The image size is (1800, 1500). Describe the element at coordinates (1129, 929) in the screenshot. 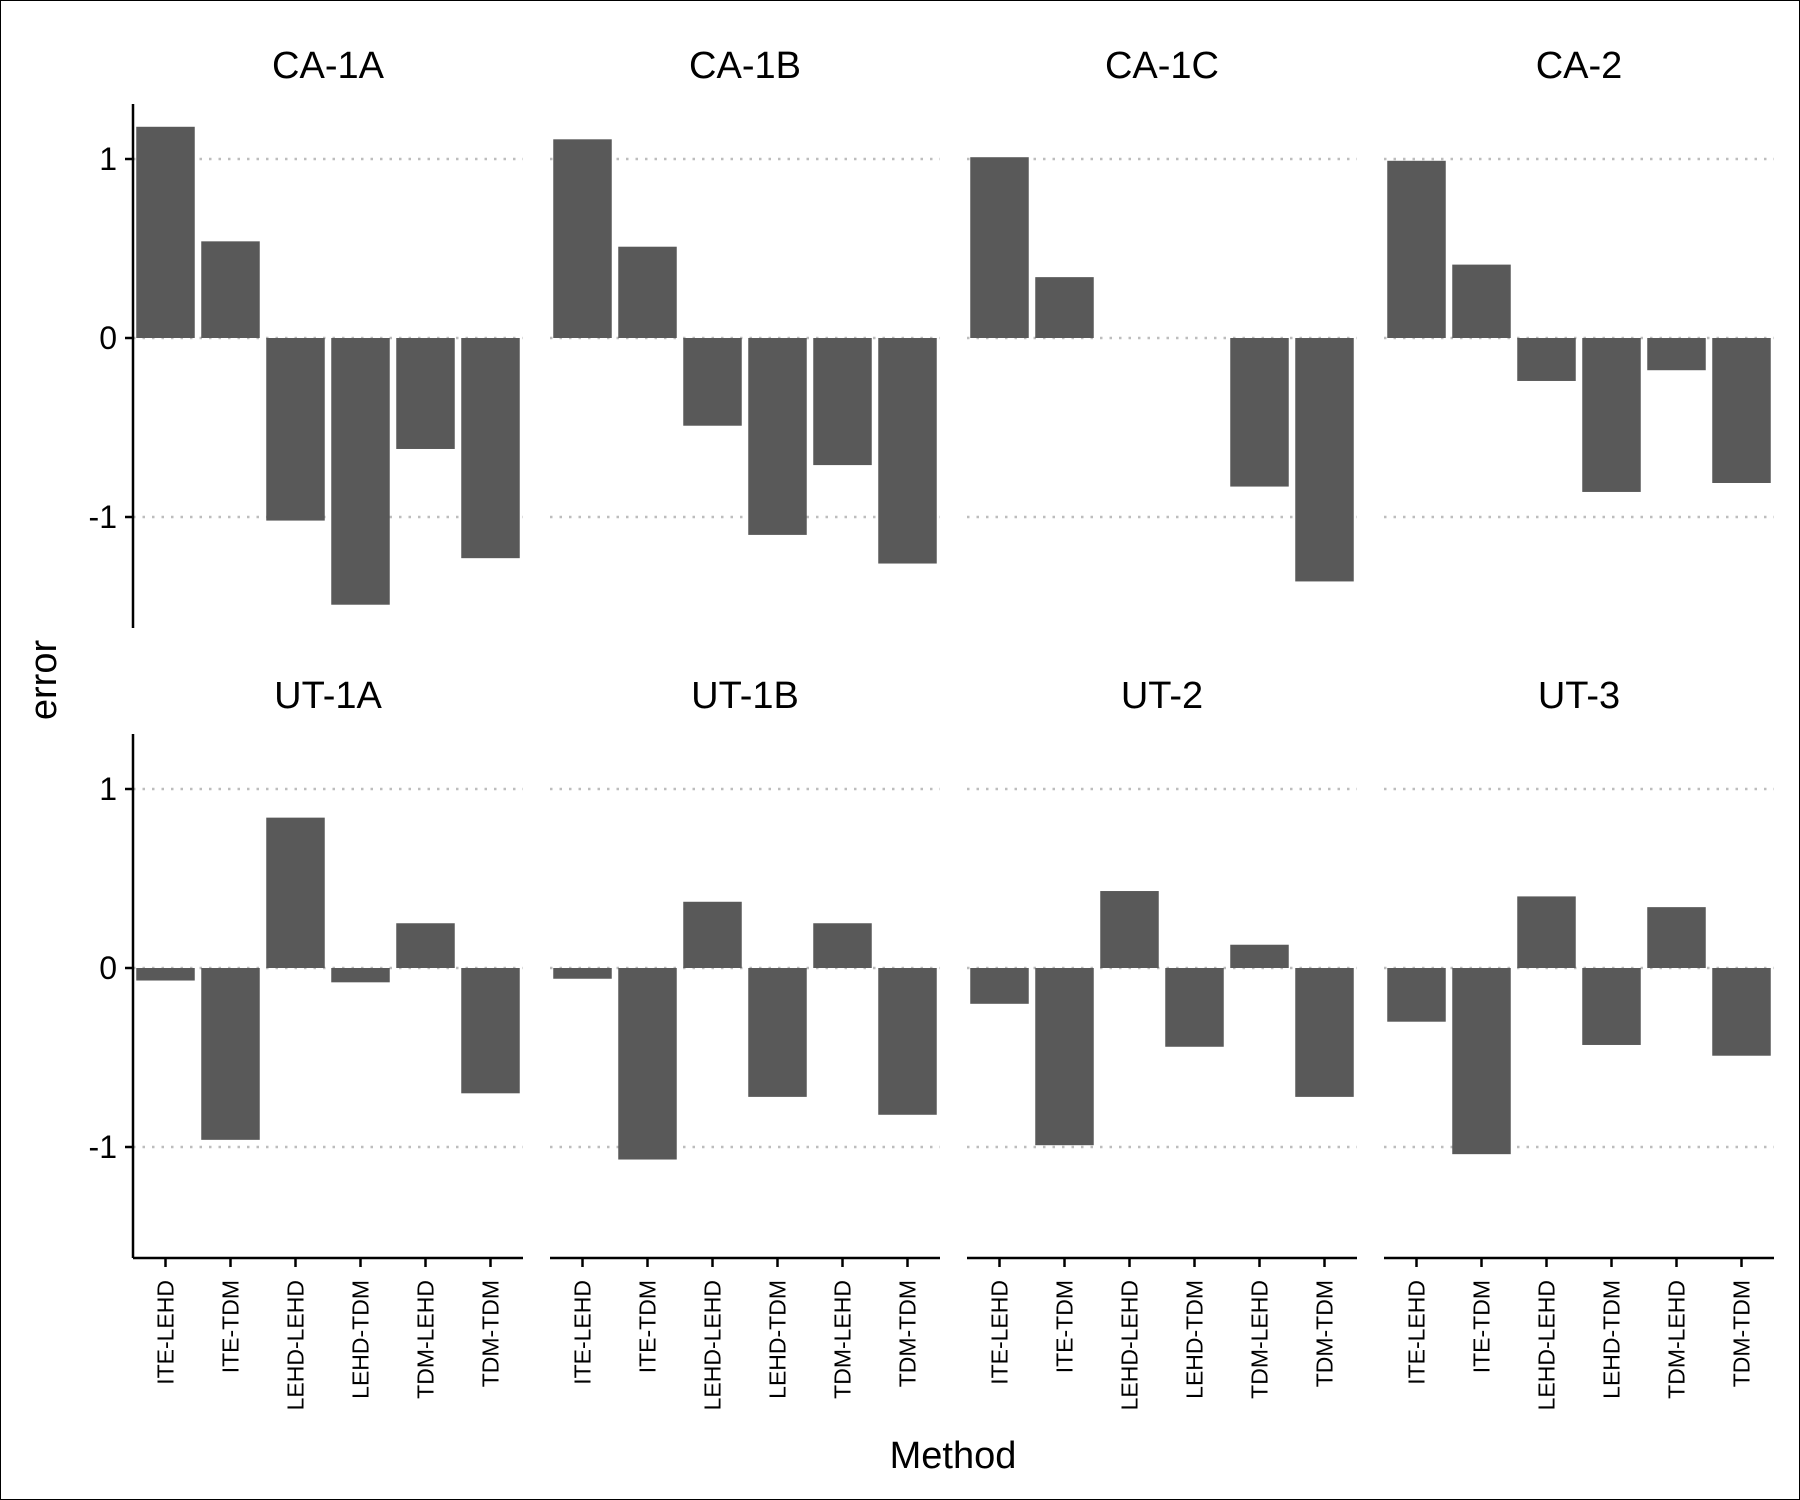

I see `bar-ut-2-lehd-lehd` at that location.